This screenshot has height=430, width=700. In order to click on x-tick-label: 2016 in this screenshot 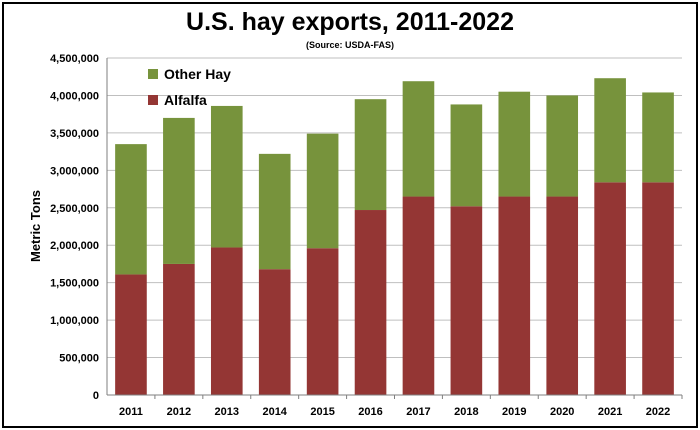, I will do `click(370, 412)`.